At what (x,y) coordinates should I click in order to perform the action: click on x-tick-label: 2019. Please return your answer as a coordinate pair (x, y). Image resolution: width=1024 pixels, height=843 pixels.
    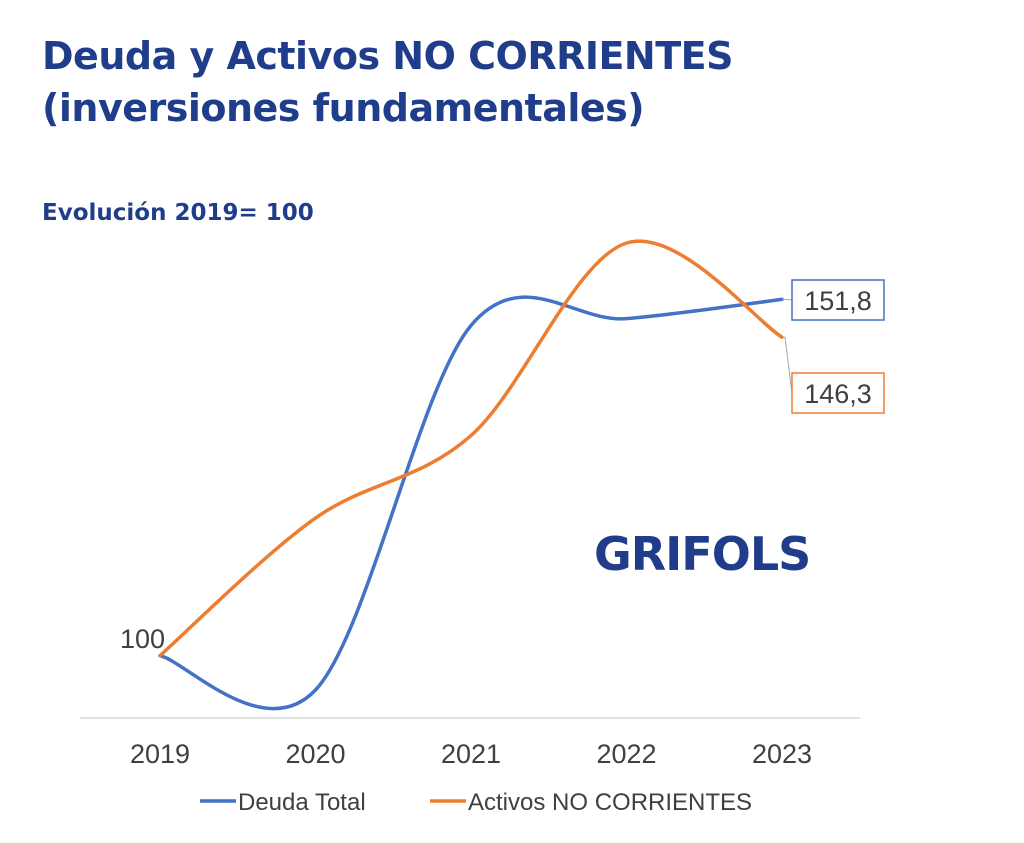
    Looking at the image, I should click on (160, 754).